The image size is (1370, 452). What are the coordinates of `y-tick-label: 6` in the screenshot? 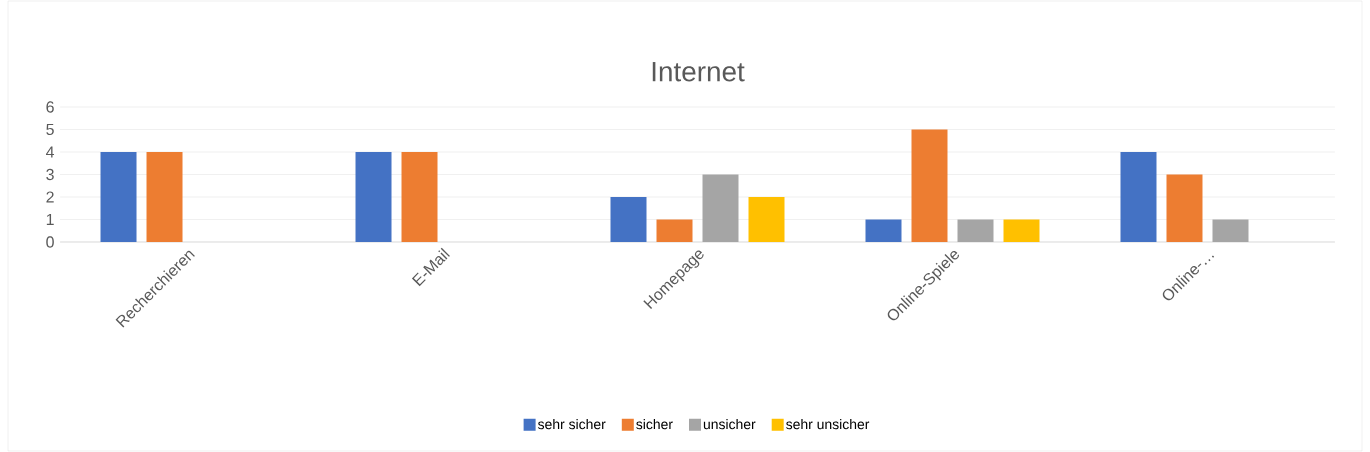 It's located at (50, 107).